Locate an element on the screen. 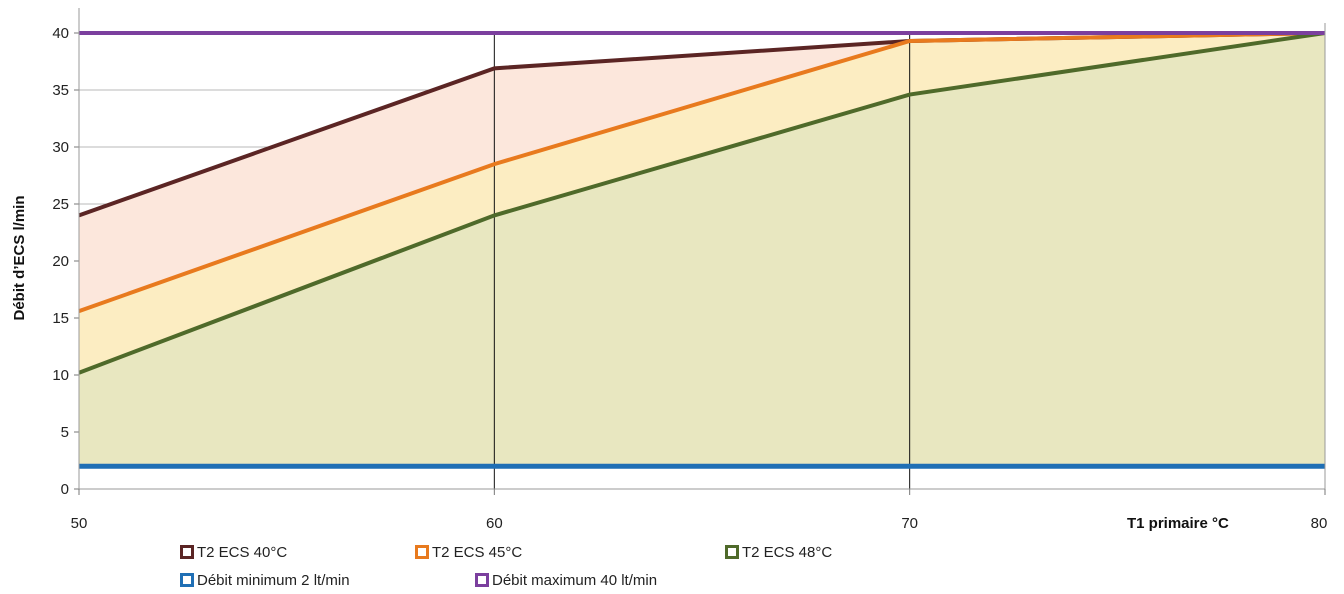 The width and height of the screenshot is (1344, 594). legend-swatch-debit-min is located at coordinates (187, 580).